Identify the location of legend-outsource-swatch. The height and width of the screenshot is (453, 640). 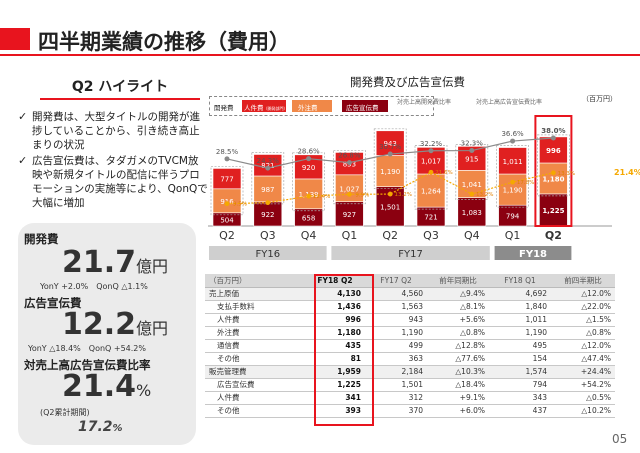
(312, 106).